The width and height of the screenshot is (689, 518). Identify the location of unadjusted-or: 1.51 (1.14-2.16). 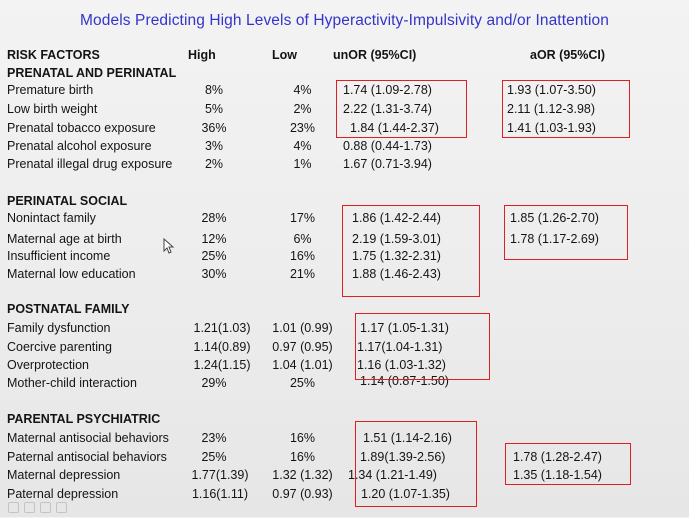
(407, 438).